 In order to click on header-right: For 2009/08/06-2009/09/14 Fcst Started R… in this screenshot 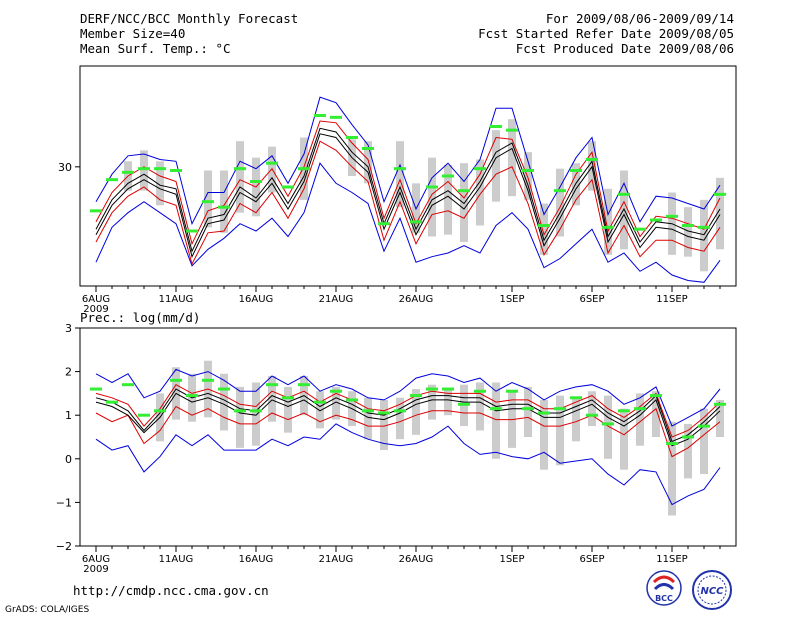, I will do `click(606, 33)`.